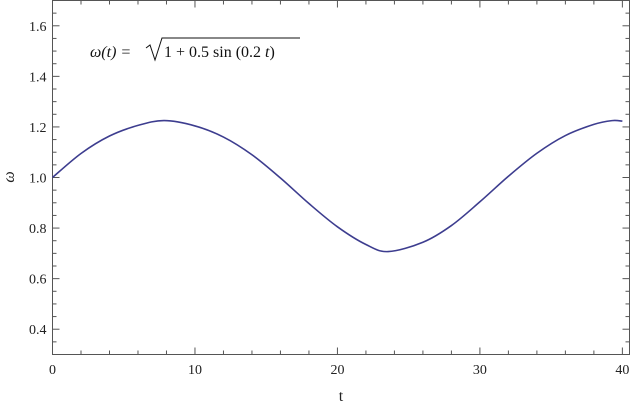 Image resolution: width=630 pixels, height=409 pixels. What do you see at coordinates (480, 370) in the screenshot?
I see `x-tick-label: 30` at bounding box center [480, 370].